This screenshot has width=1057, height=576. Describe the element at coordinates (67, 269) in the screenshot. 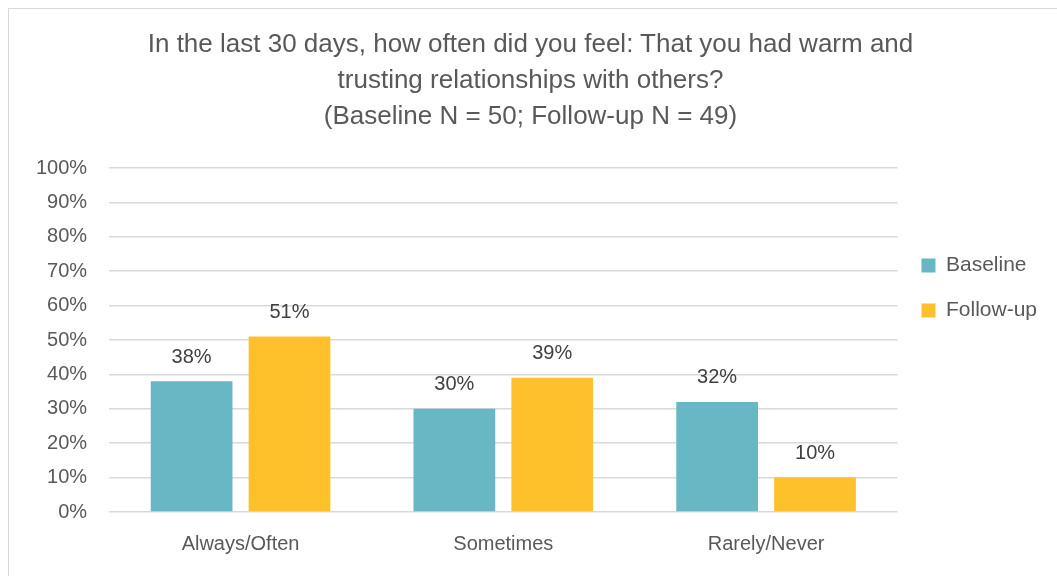

I see `y-tick-label: 70%` at that location.